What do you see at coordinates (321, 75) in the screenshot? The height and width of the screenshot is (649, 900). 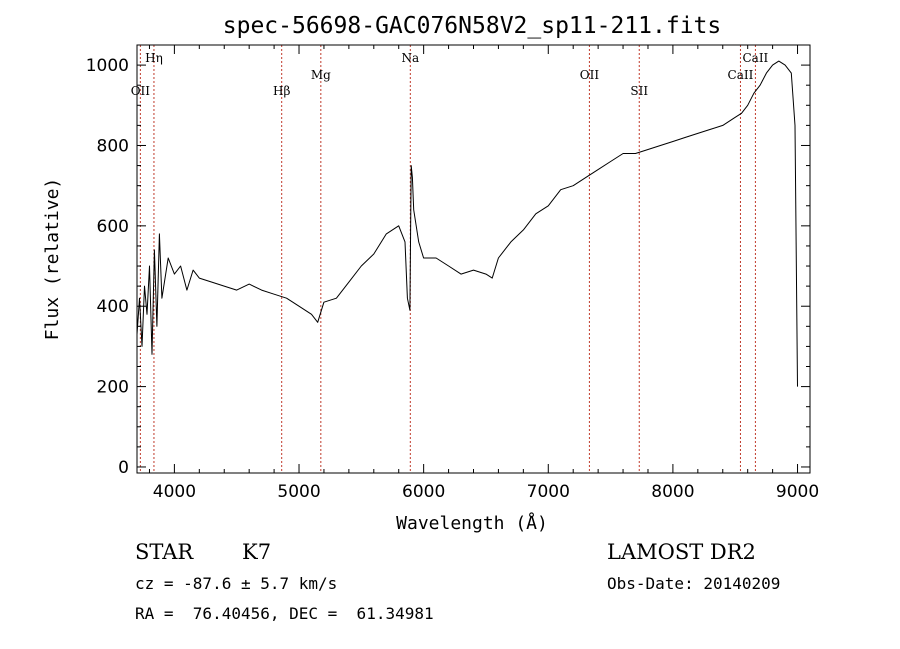 I see `line-marker-label: Mg` at bounding box center [321, 75].